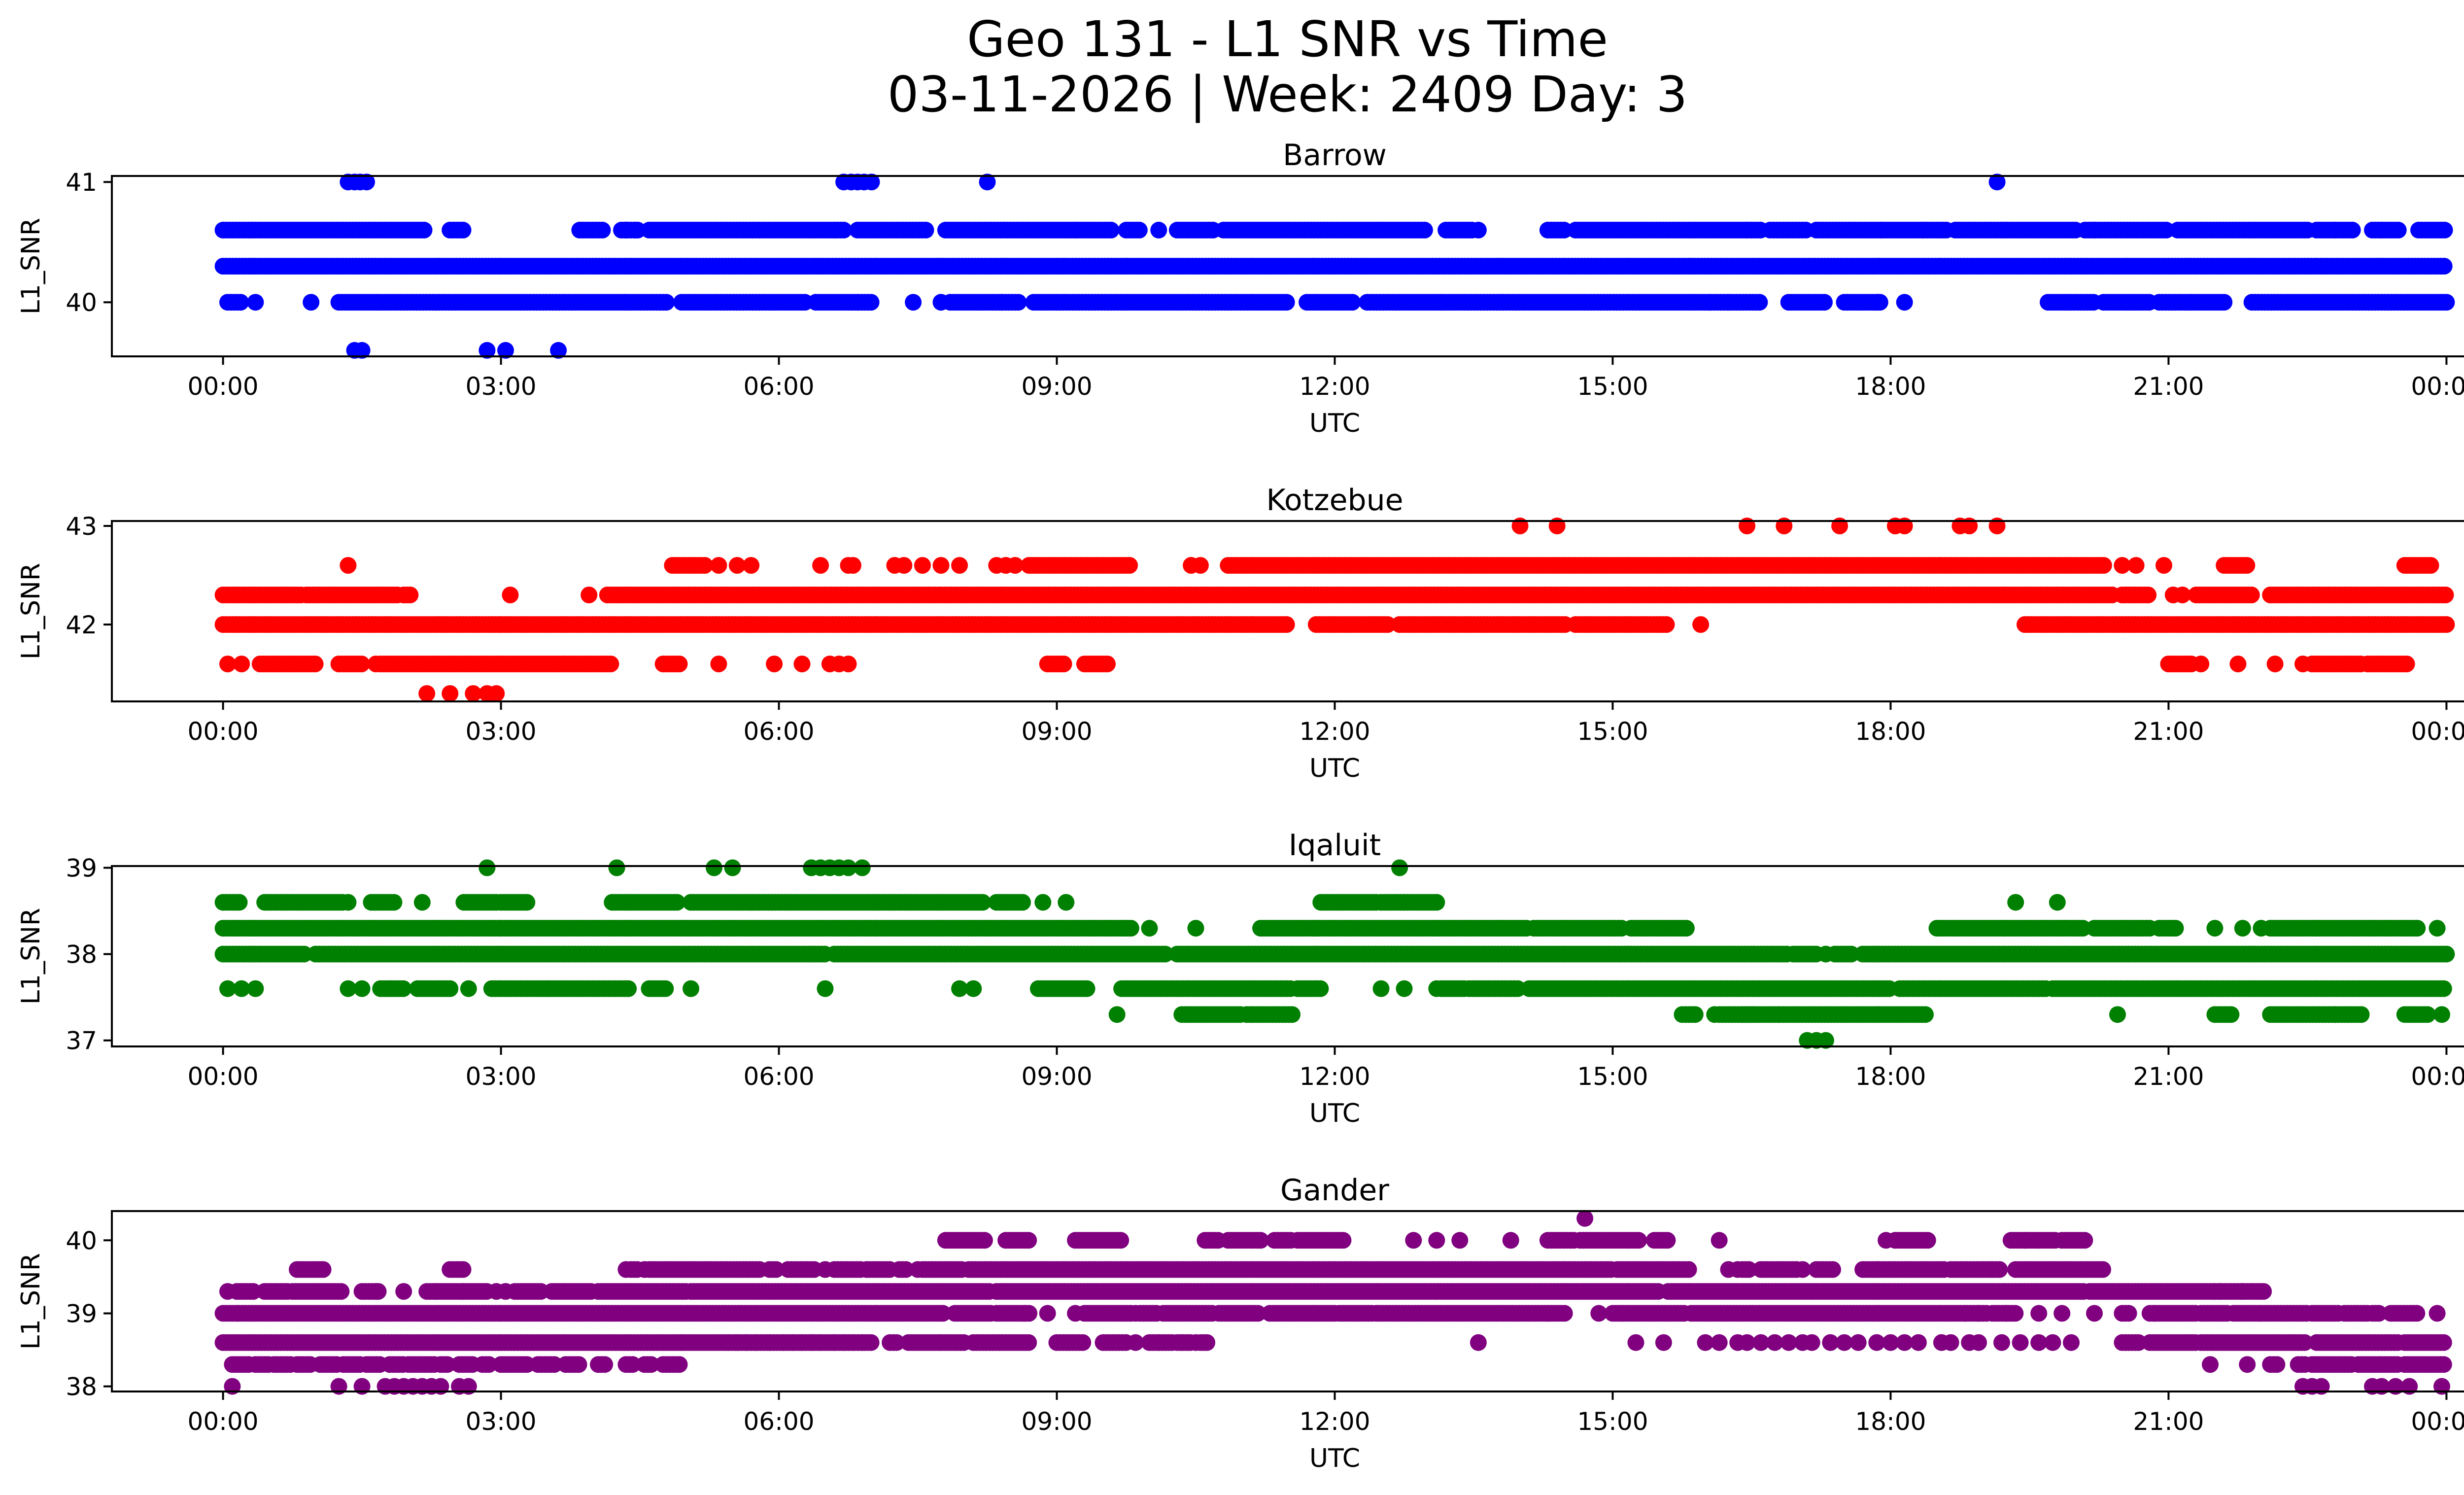 The height and width of the screenshot is (1495, 2464). Describe the element at coordinates (1287, 39) in the screenshot. I see `figure-title: Geo 131 - L1 SNR vs Time` at that location.